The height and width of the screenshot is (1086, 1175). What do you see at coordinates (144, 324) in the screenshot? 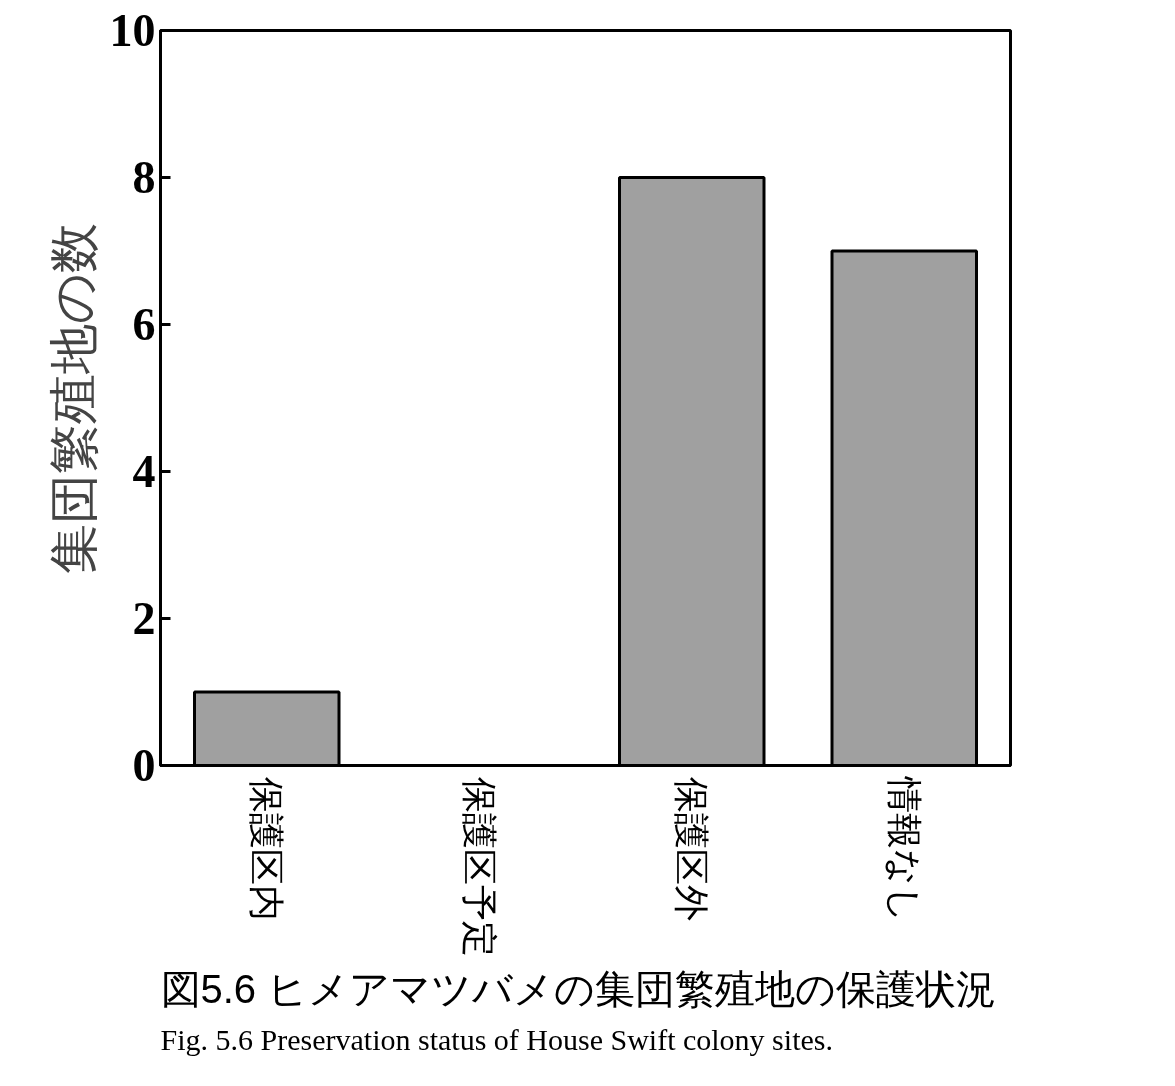
I see `y-tick-label: 6` at bounding box center [144, 324].